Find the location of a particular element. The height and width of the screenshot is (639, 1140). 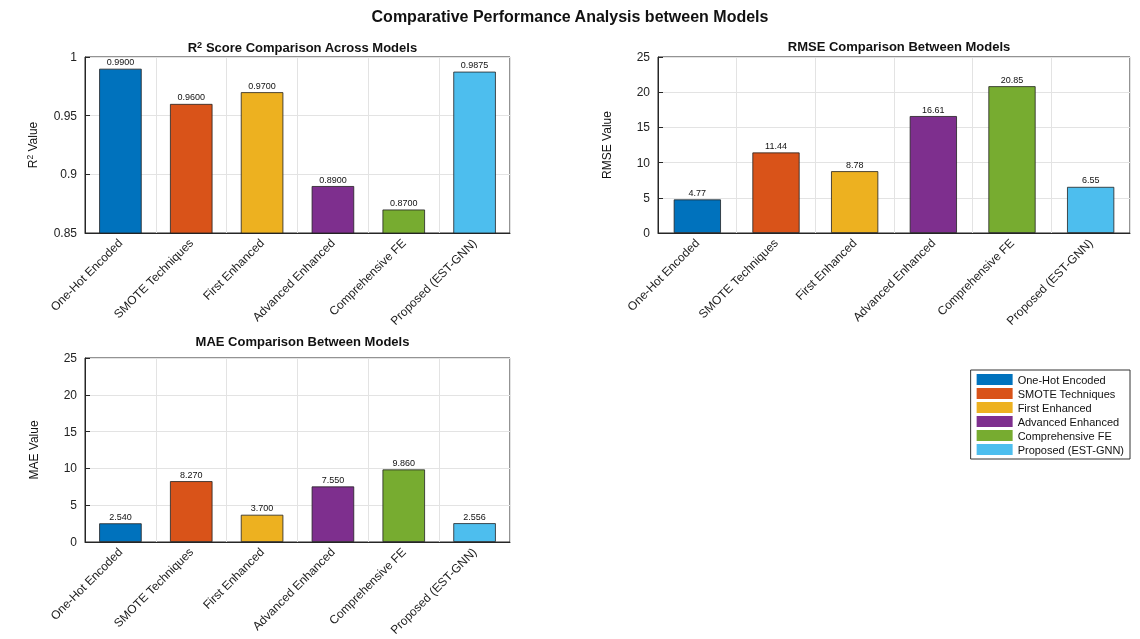

data-label: 0.9900 is located at coordinates (120, 62).